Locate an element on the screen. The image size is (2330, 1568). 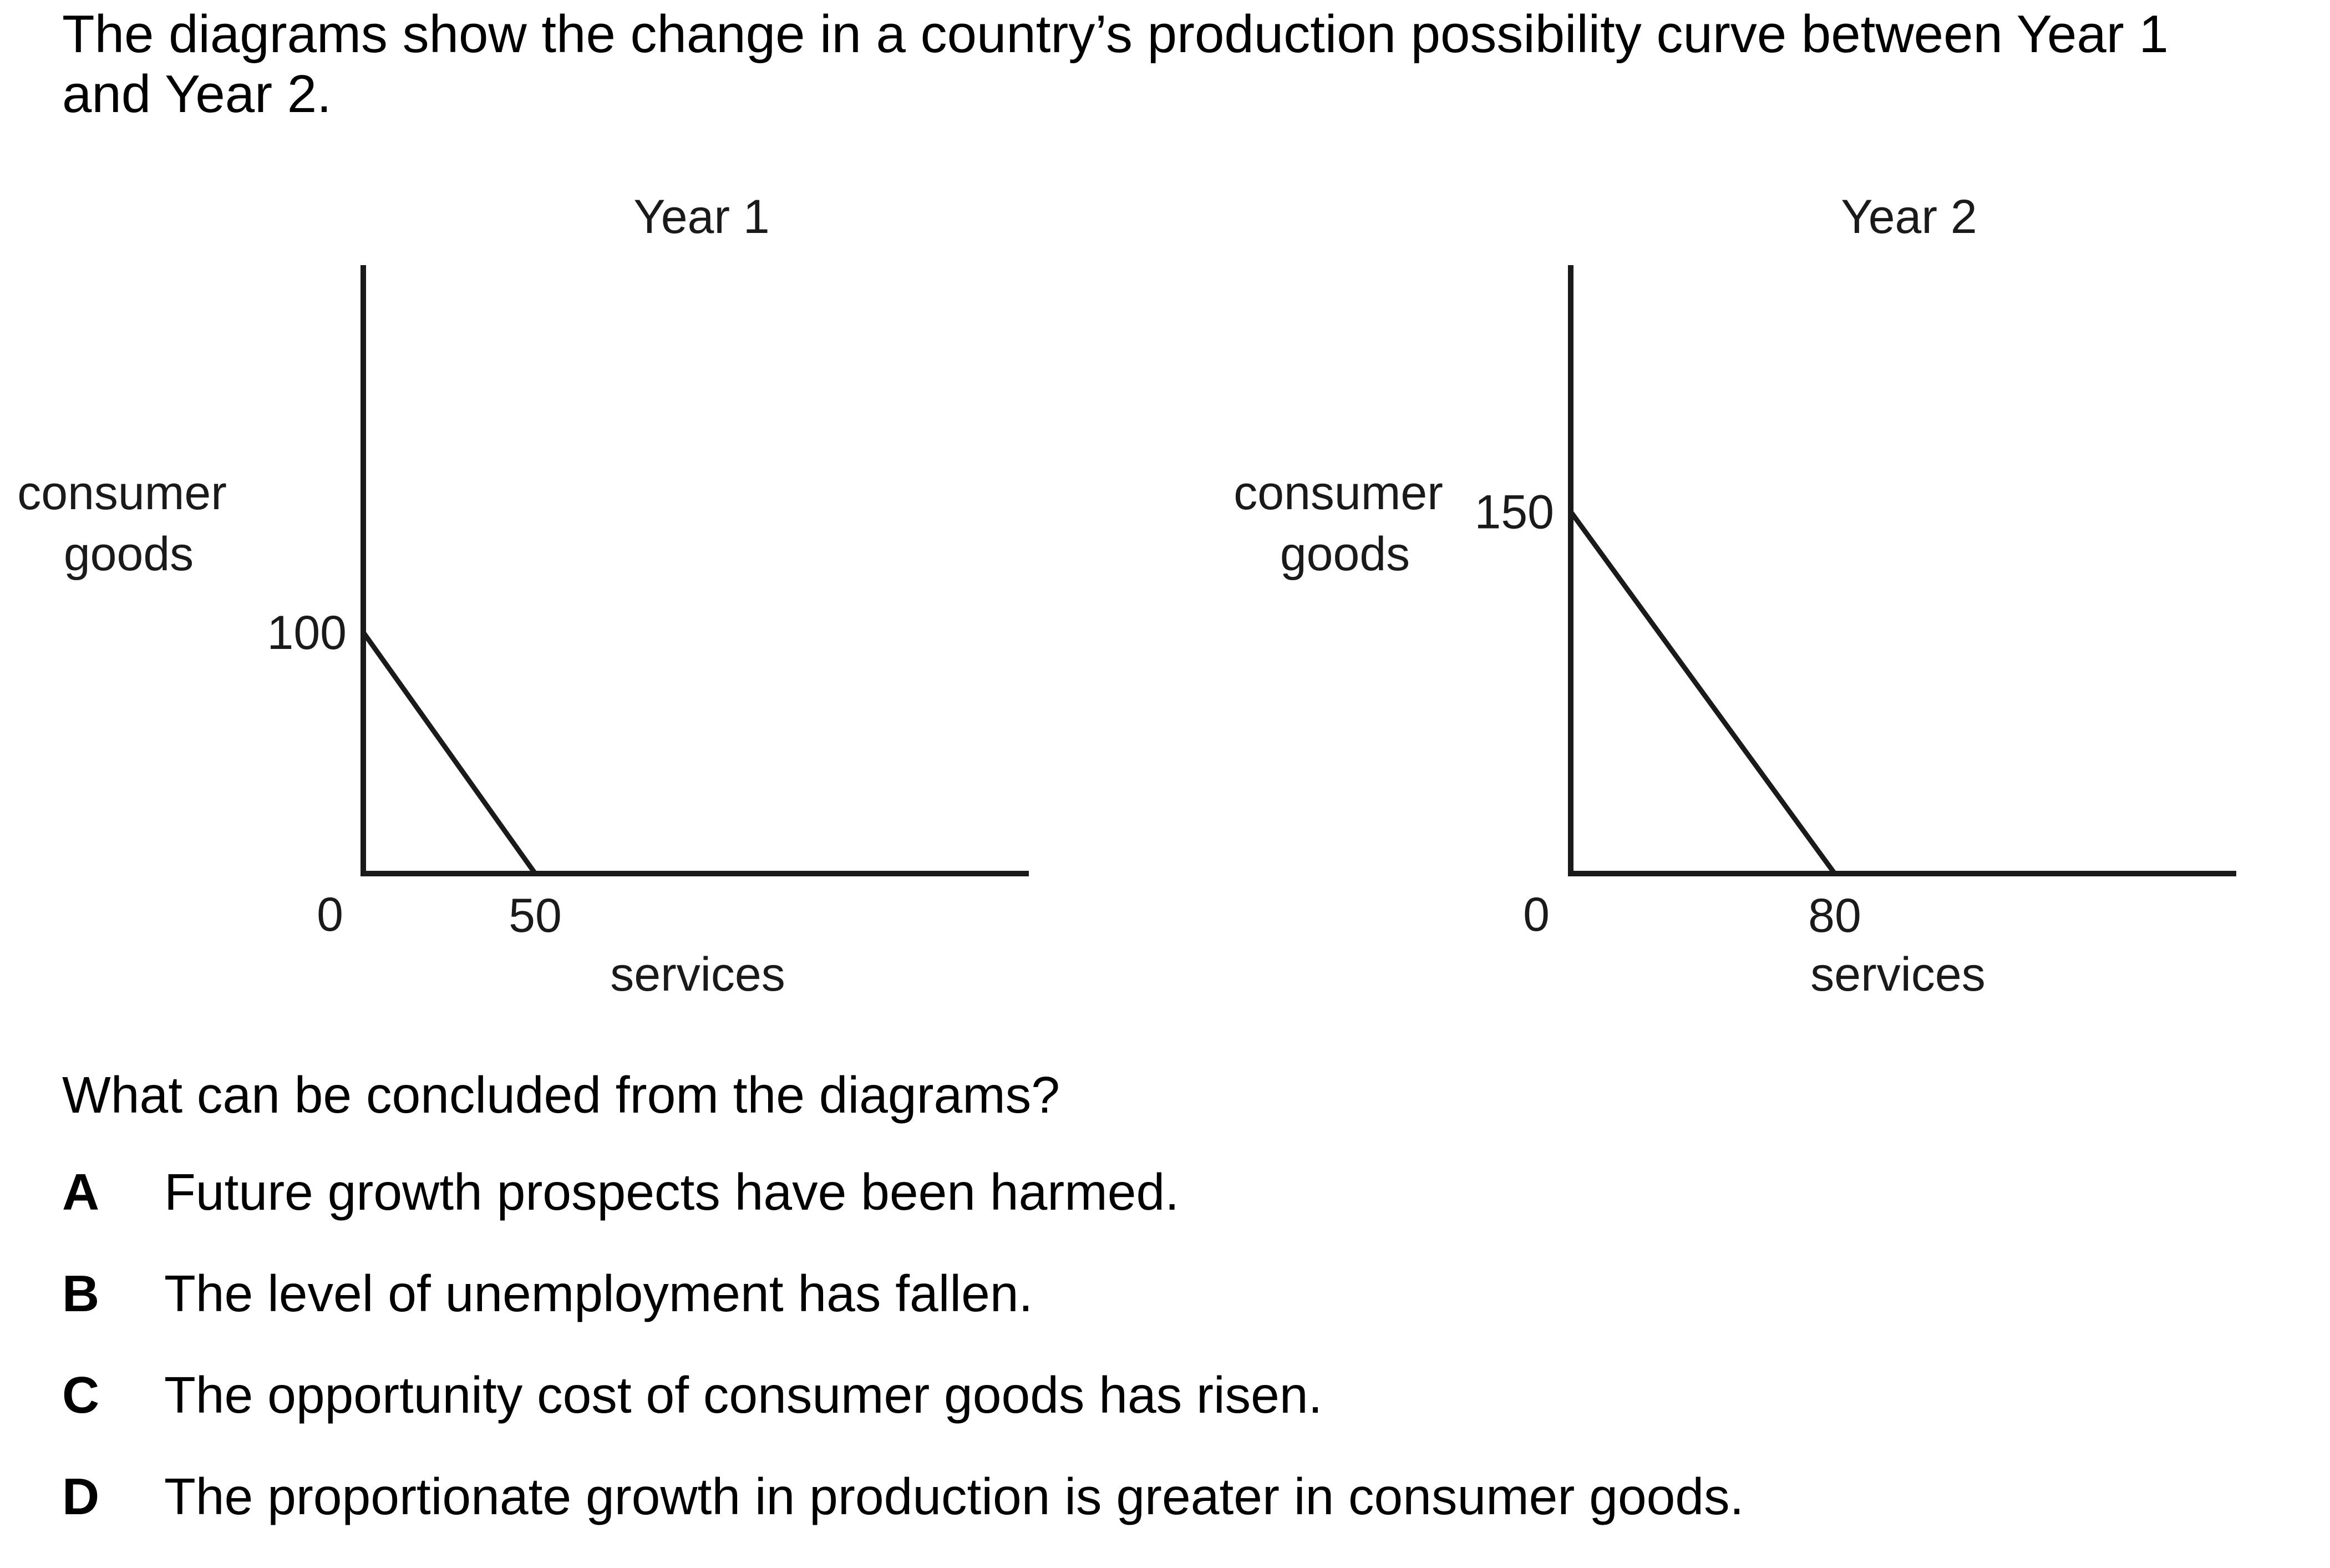
option-letter: C is located at coordinates (81, 1395).